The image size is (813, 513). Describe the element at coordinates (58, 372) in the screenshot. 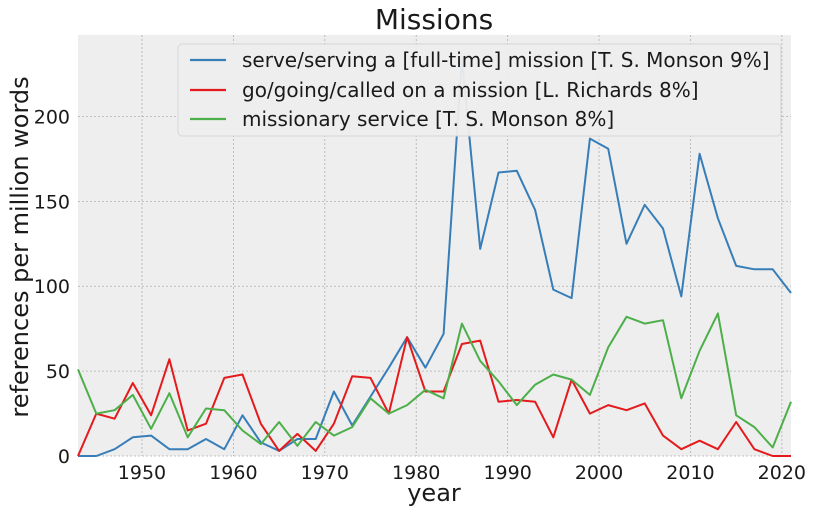

I see `y-tick-label: 50` at that location.